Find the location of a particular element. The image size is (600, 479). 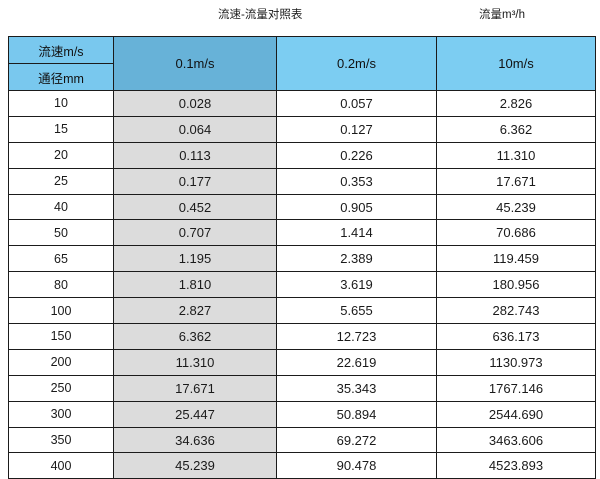

unit-title: 流量m³/h is located at coordinates (502, 15).